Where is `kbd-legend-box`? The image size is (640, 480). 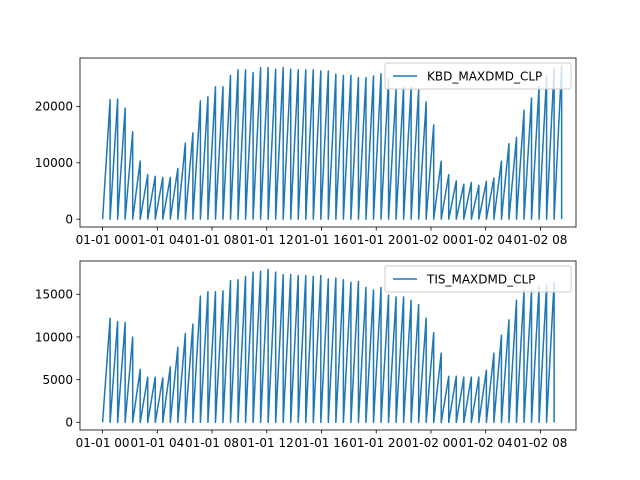 kbd-legend-box is located at coordinates (478, 76).